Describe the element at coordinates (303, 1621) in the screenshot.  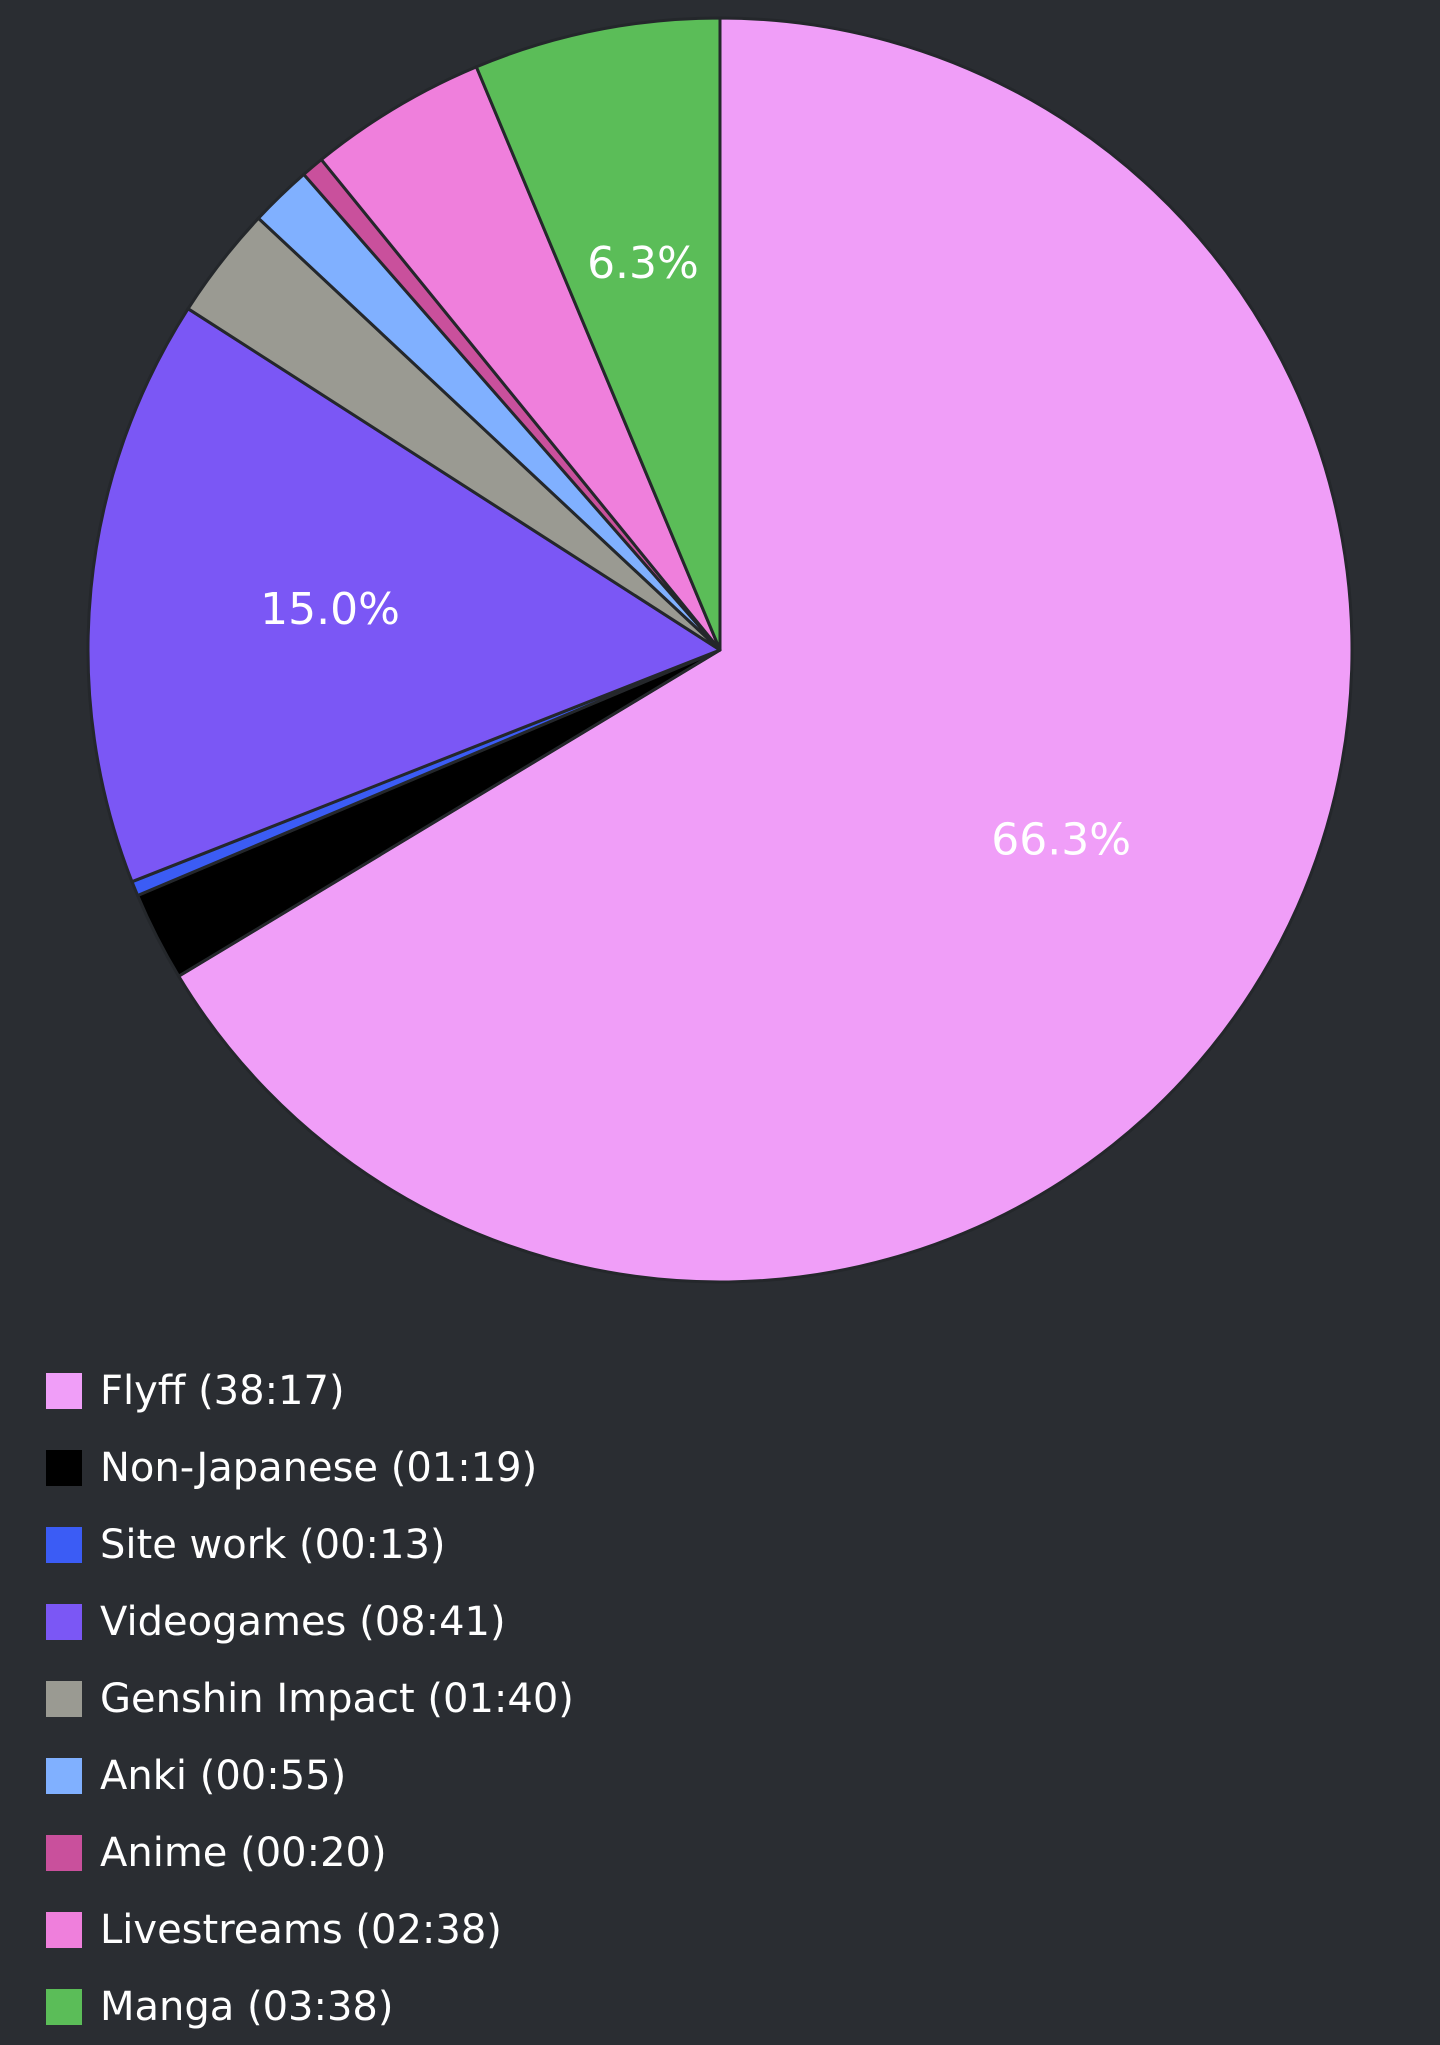
I see `legend-label: Videogames (08:41)` at that location.